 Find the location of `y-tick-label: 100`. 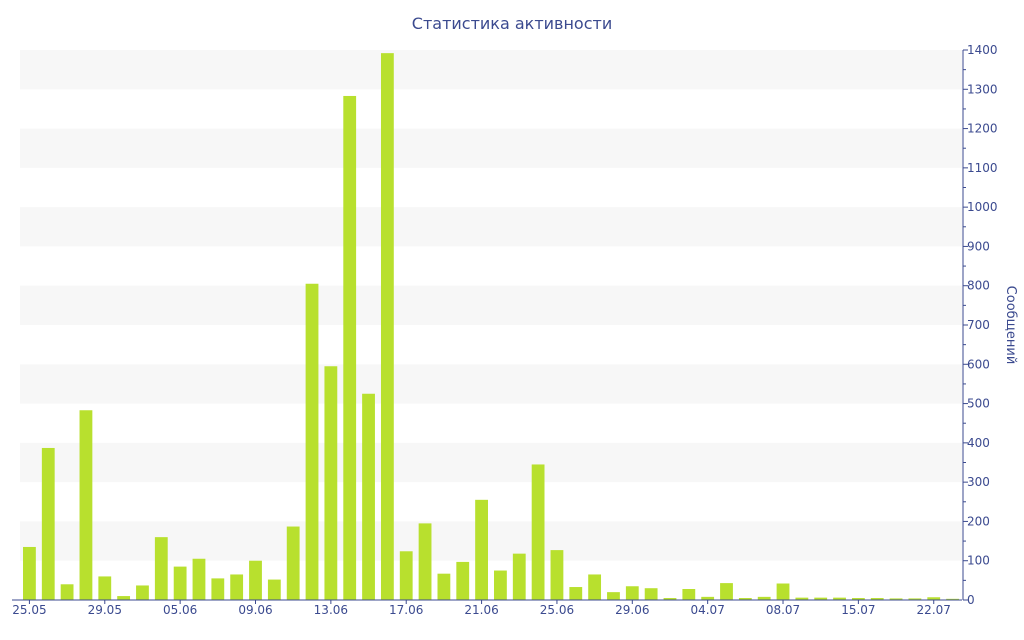

y-tick-label: 100 is located at coordinates (978, 561).